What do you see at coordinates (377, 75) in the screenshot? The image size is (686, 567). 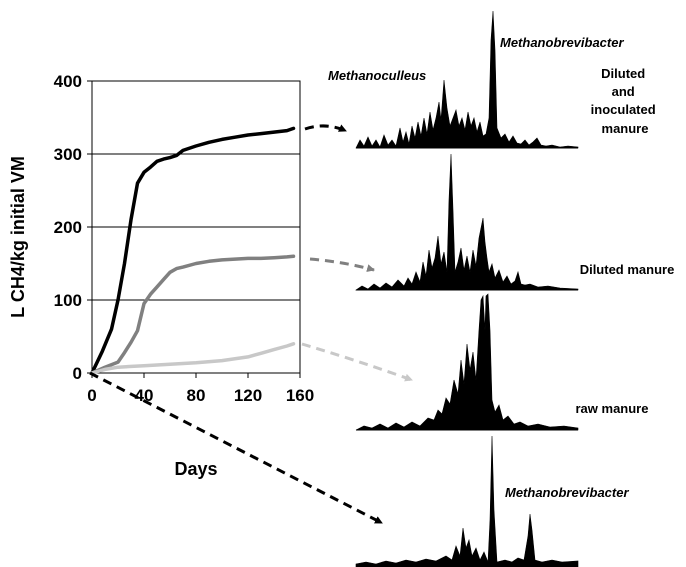 I see `annotation-methanoculleus: Methanoculleus` at bounding box center [377, 75].